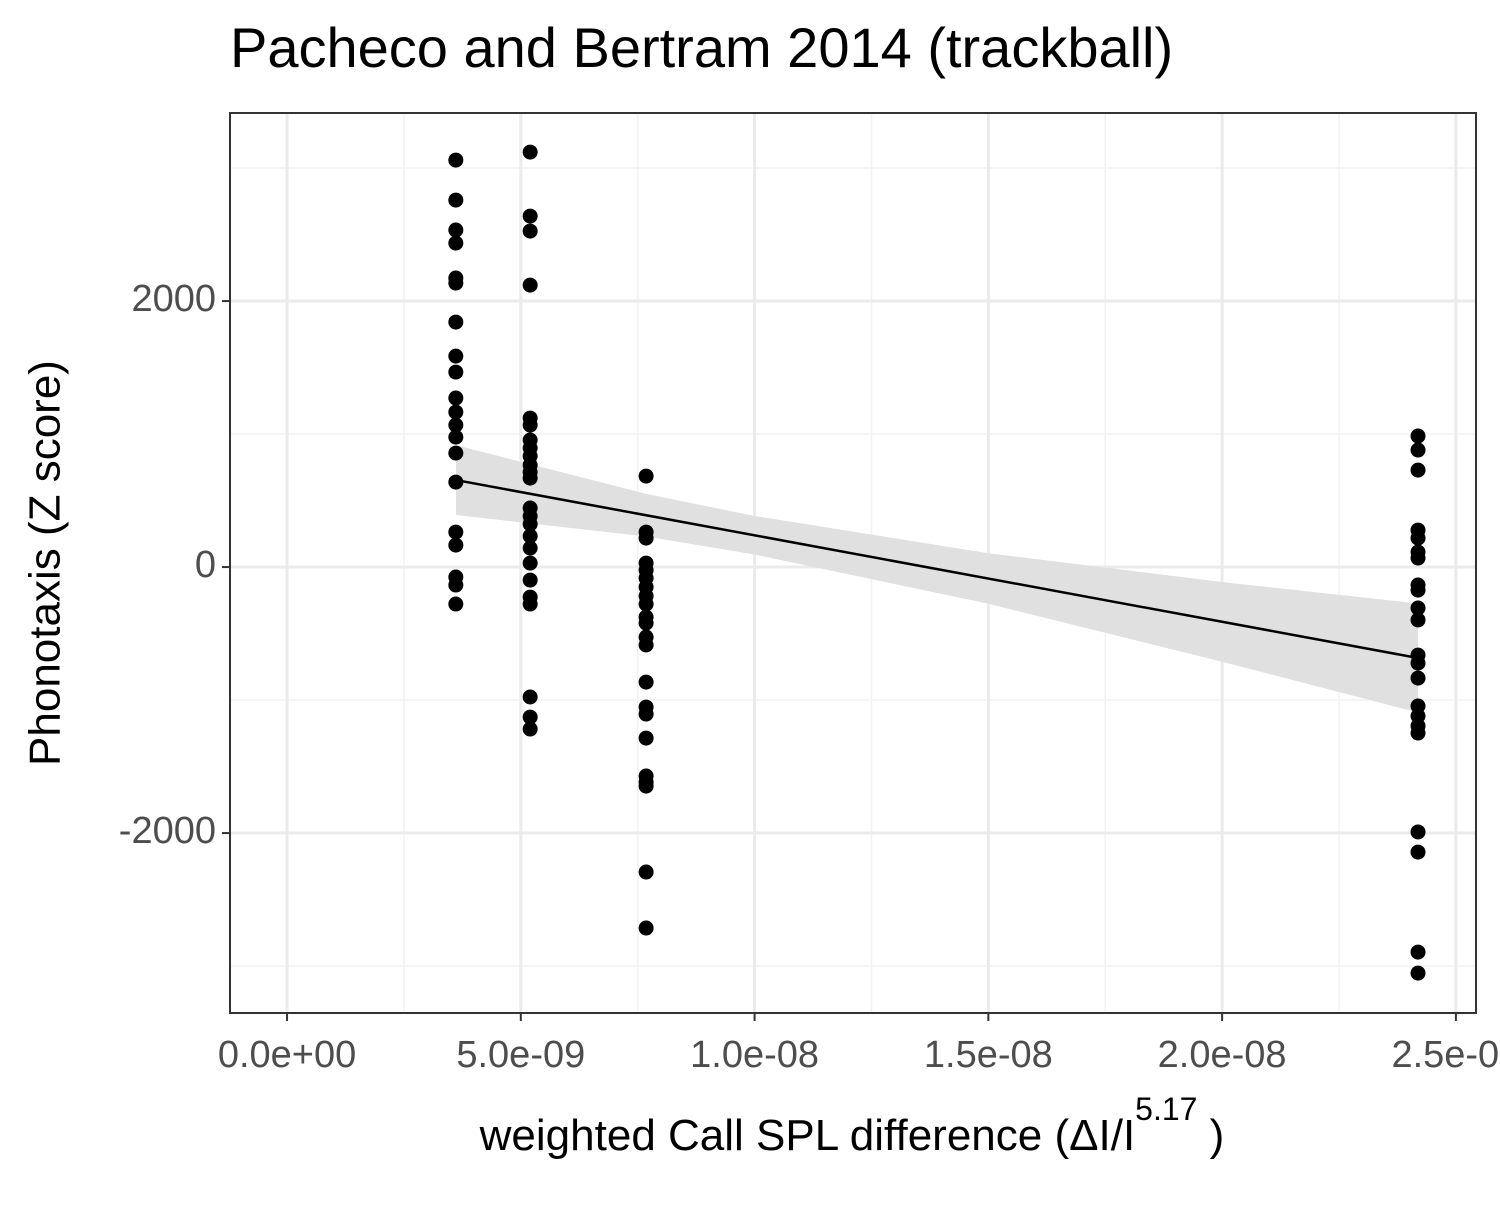  Describe the element at coordinates (754, 1055) in the screenshot. I see `x-tick-label: 1.0e-08` at that location.